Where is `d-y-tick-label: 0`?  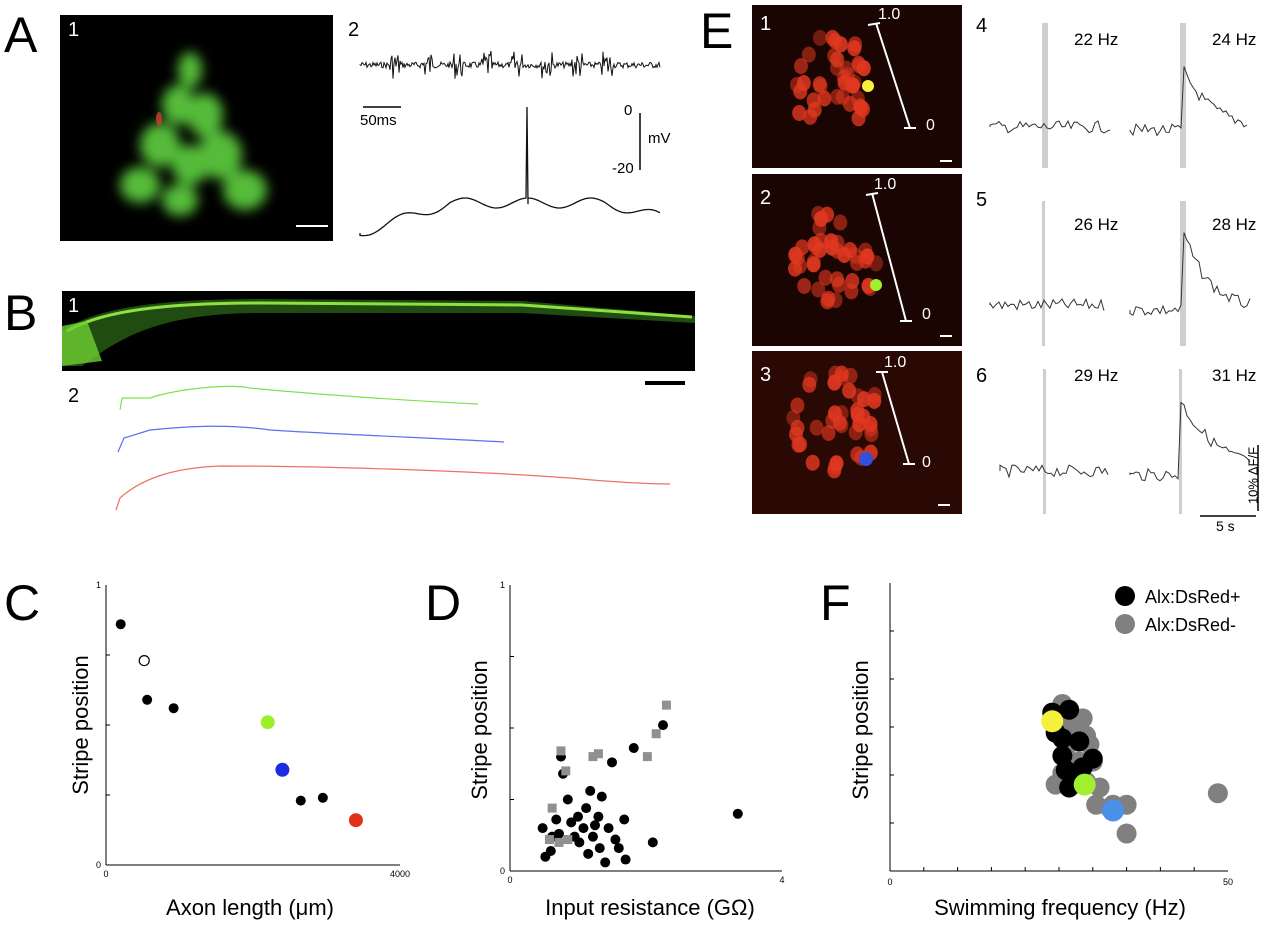 d-y-tick-label: 0 is located at coordinates (502, 871).